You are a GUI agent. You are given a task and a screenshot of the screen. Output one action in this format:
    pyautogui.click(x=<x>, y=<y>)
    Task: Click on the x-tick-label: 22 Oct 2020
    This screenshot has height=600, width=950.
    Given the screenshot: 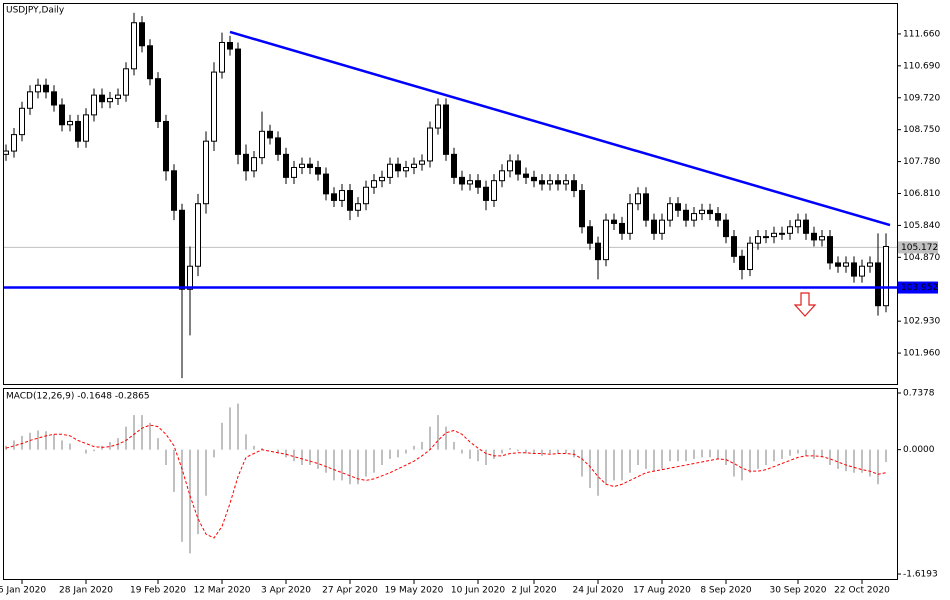 What is the action you would take?
    pyautogui.click(x=862, y=591)
    